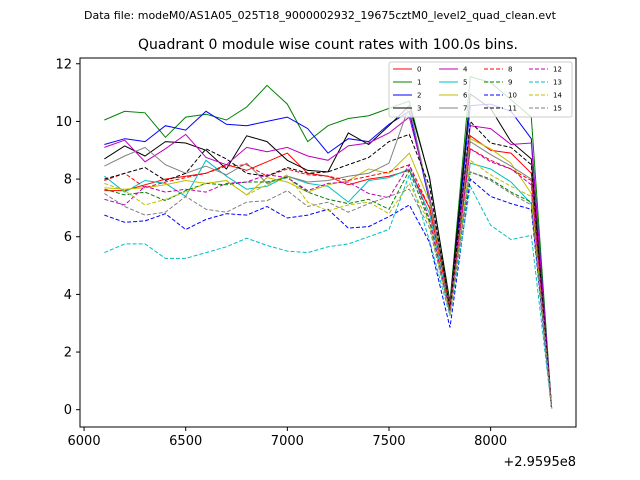 This screenshot has height=480, width=640. Describe the element at coordinates (480, 89) in the screenshot. I see `legend-box` at that location.